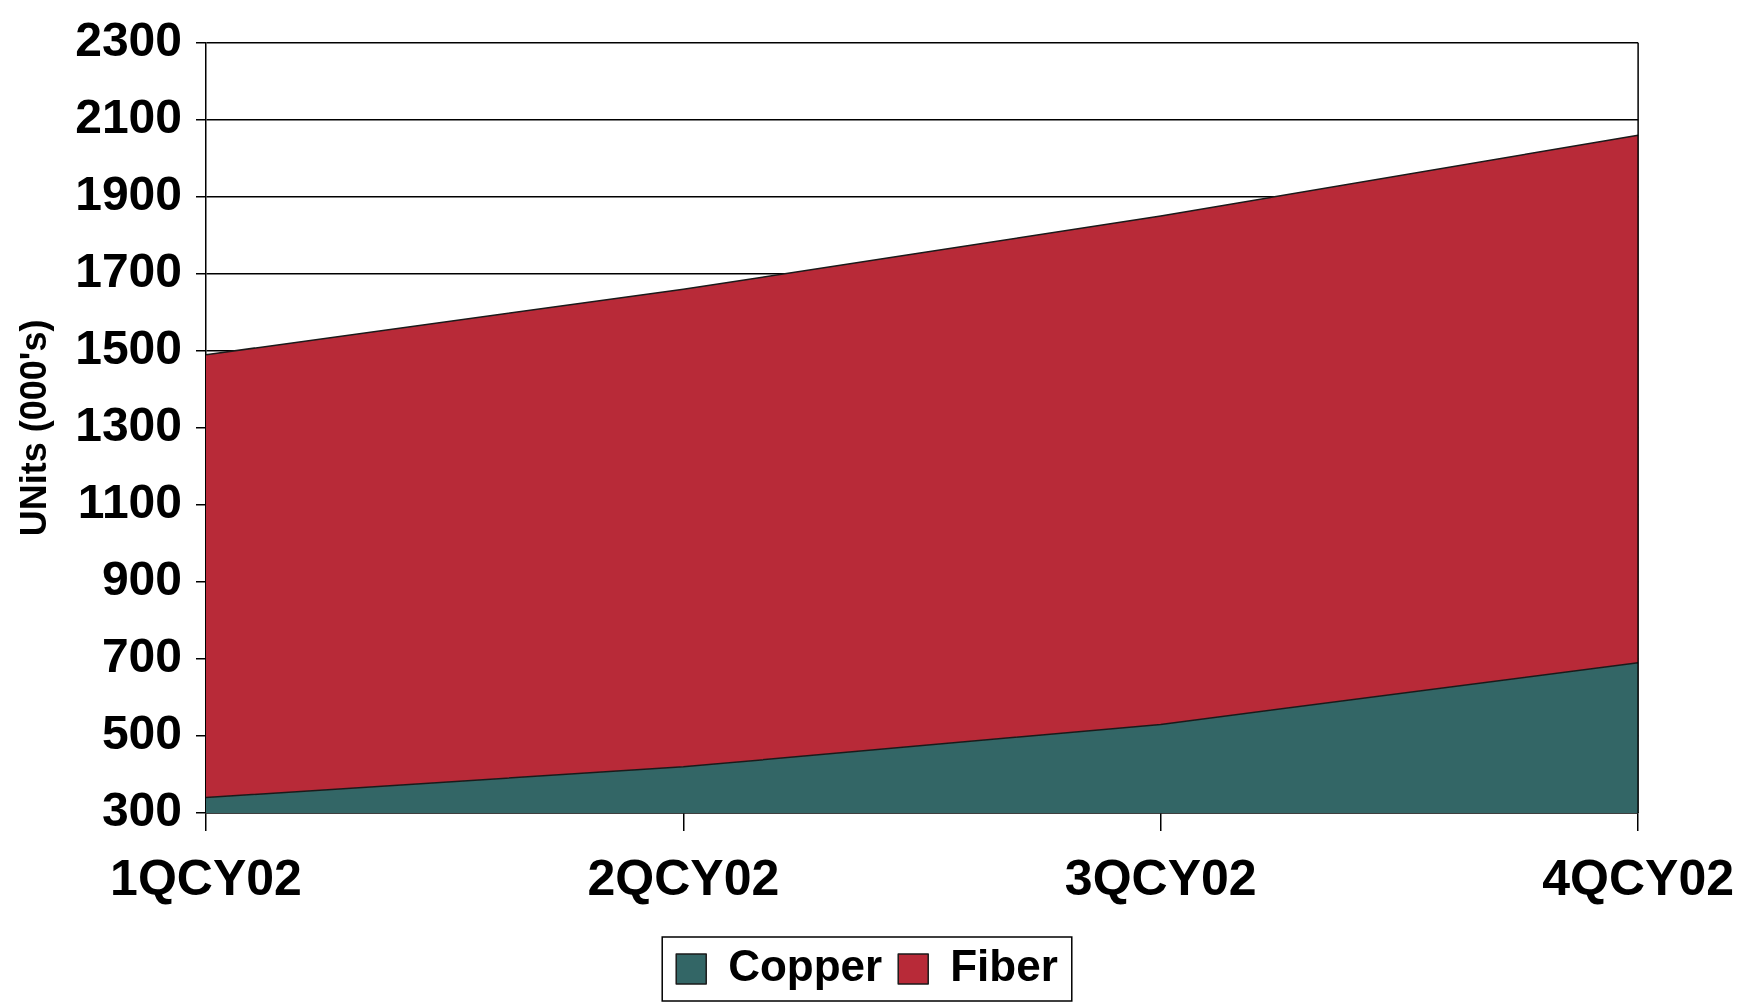  I want to click on y-tick-label: 1500, so click(128, 348).